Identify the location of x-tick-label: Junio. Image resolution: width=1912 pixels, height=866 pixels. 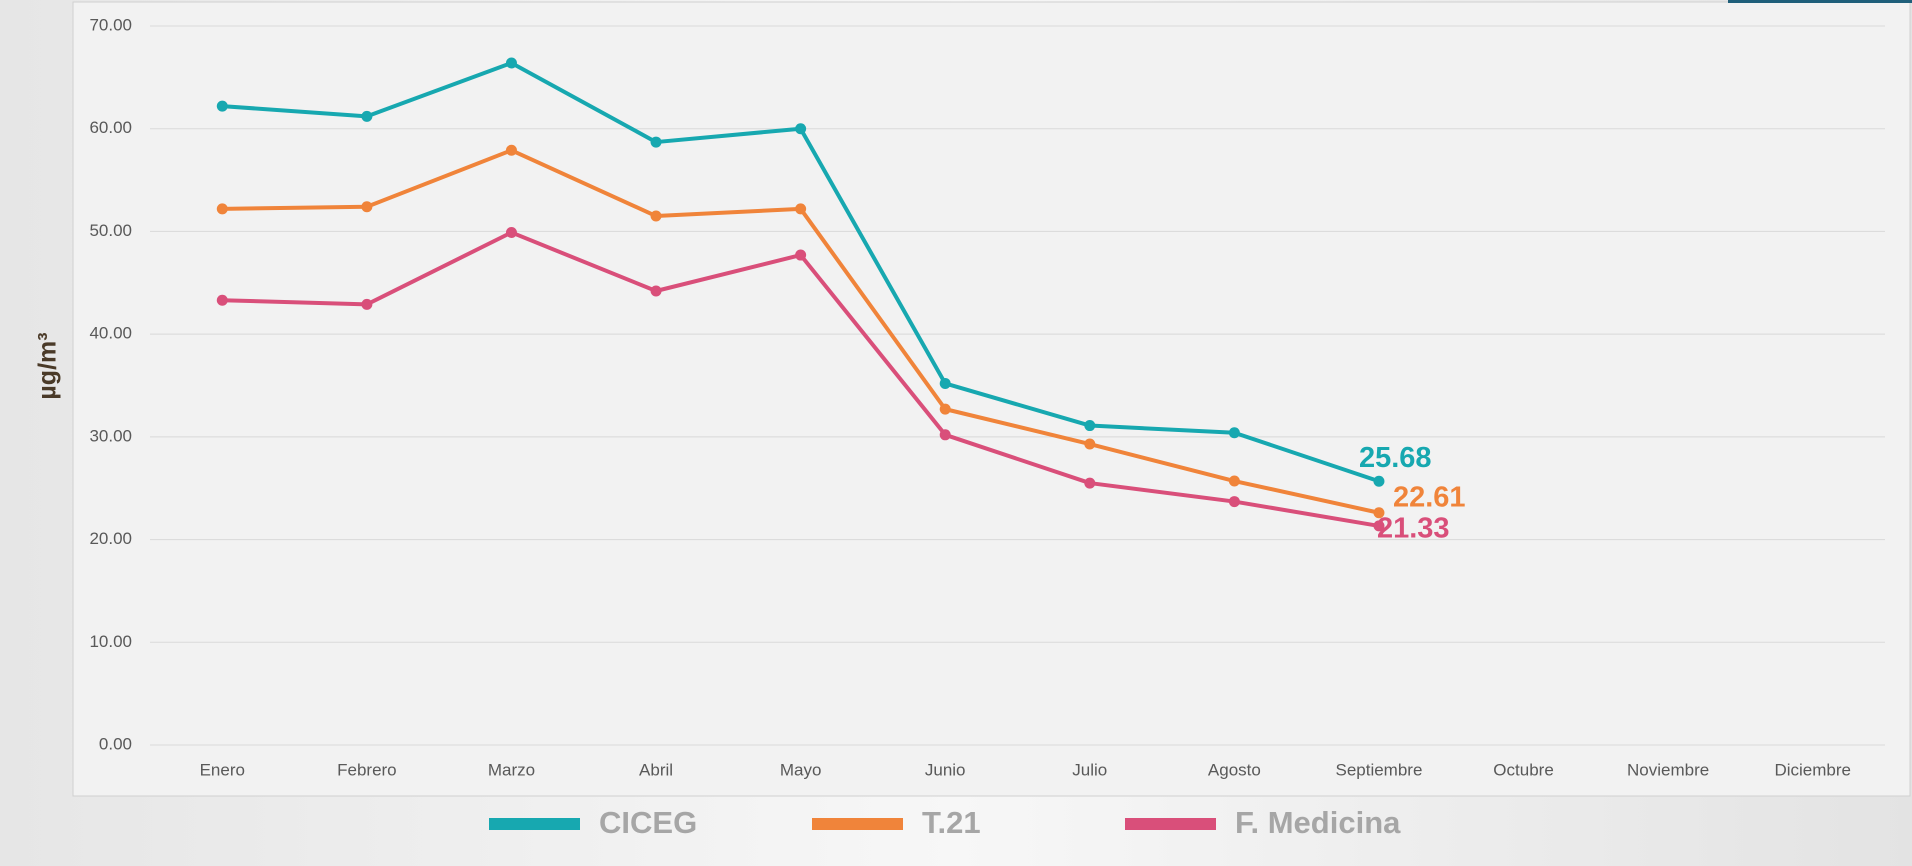
(945, 769).